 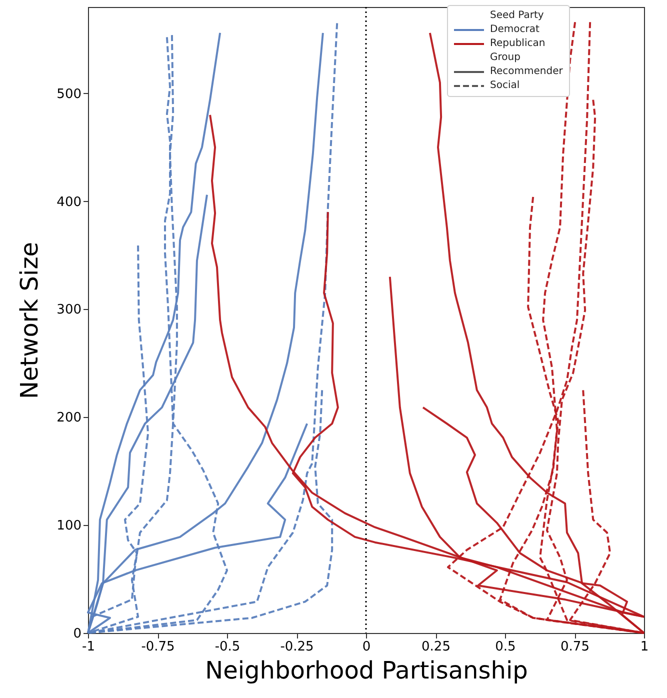 What do you see at coordinates (505, 58) in the screenshot?
I see `annotation: Group` at bounding box center [505, 58].